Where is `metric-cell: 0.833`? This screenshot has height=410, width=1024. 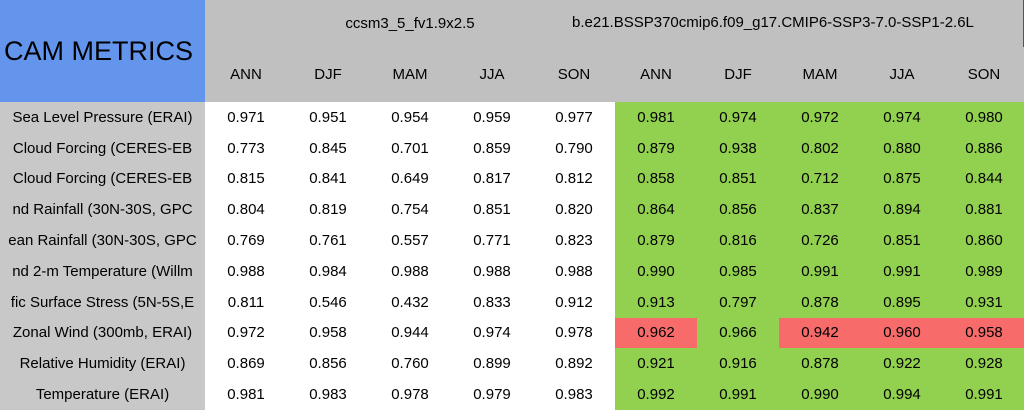 metric-cell: 0.833 is located at coordinates (492, 302).